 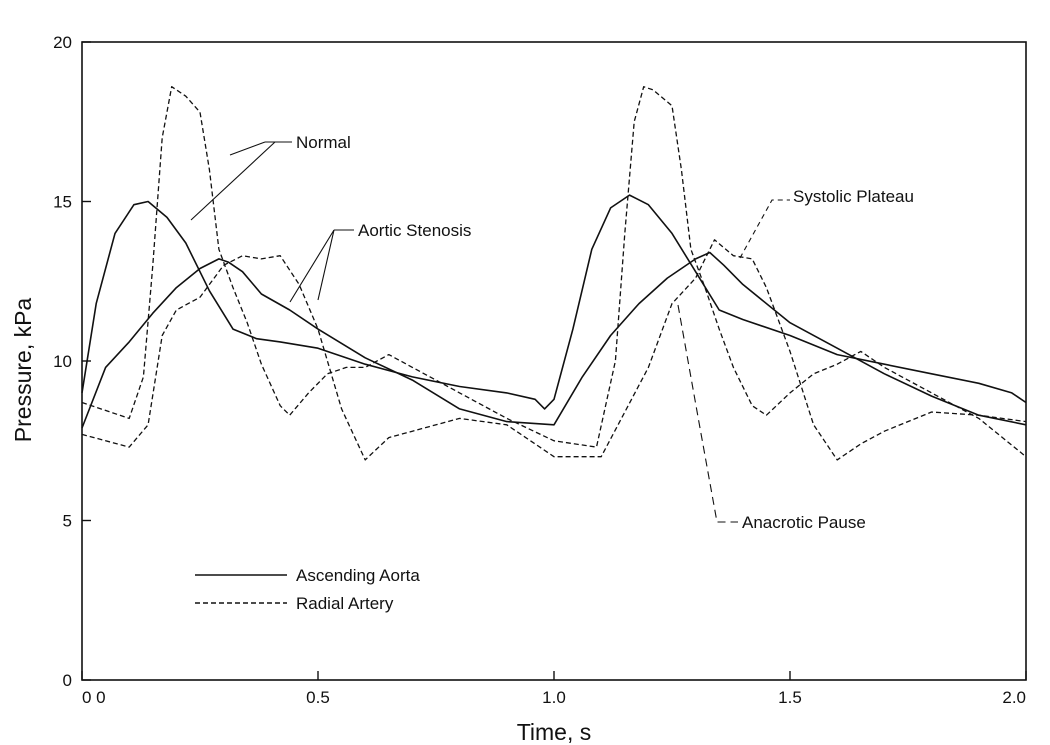 What do you see at coordinates (853, 196) in the screenshot?
I see `annotation-systolic-plateau-label: Systolic Plateau` at bounding box center [853, 196].